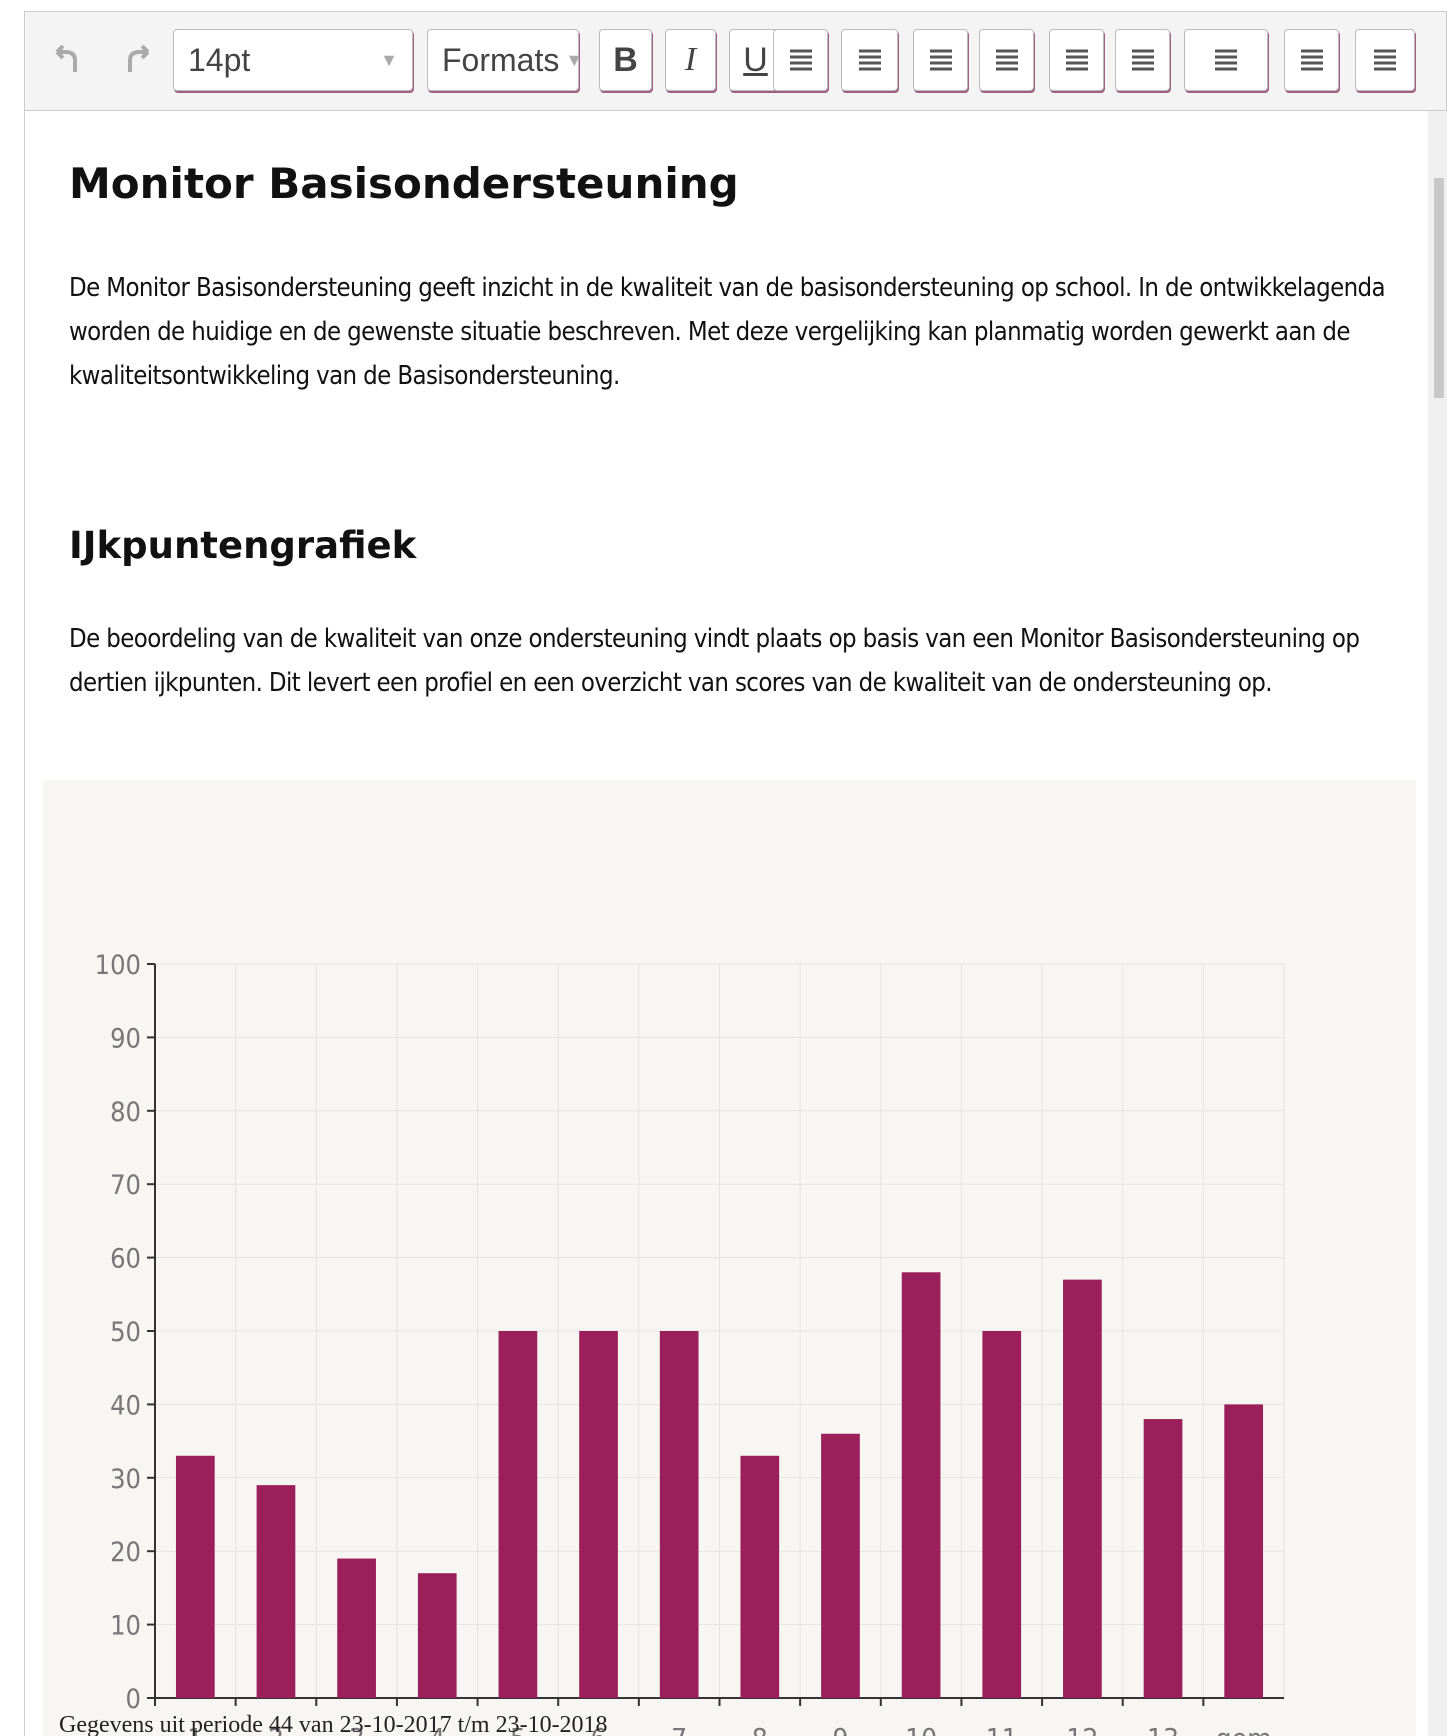 This screenshot has width=1447, height=1736. I want to click on formats-menu: Formats ▼, so click(505, 60).